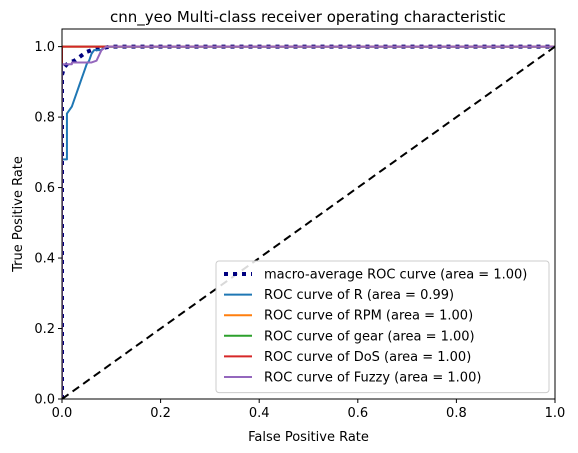 This screenshot has height=453, width=578. Describe the element at coordinates (44, 329) in the screenshot. I see `y-tick-label: 0.2` at that location.